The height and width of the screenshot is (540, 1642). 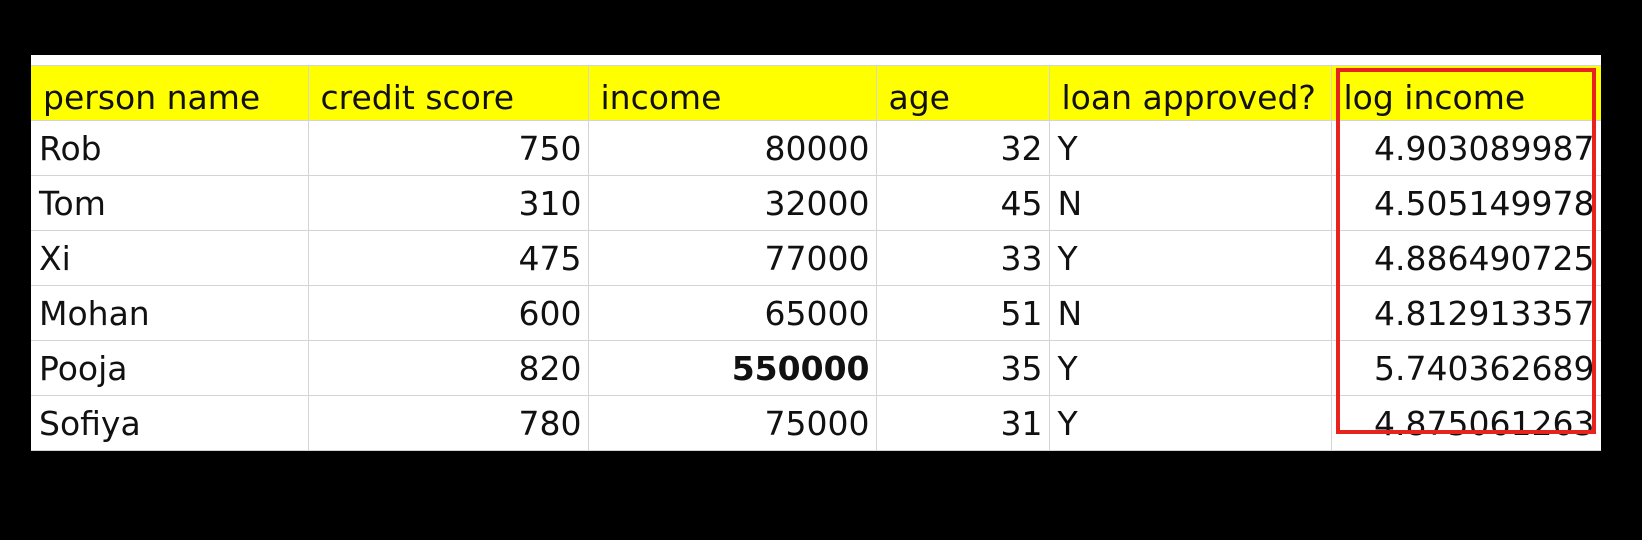 I want to click on table-row: Xi 475 77000 33 Y 4.886490725, so click(x=816, y=258).